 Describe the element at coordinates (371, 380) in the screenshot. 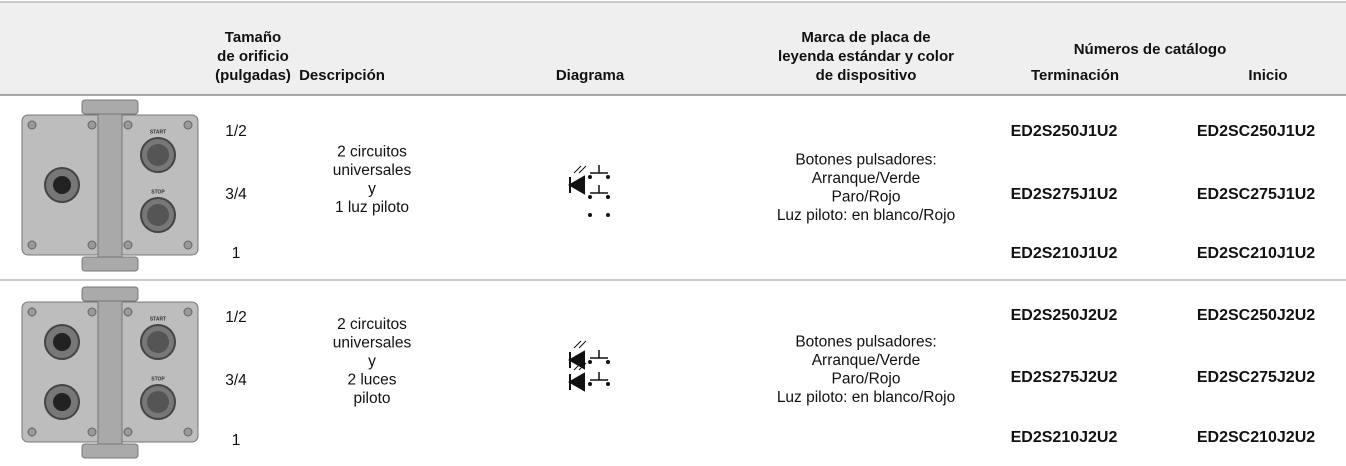

I see `description: 2 luces` at that location.